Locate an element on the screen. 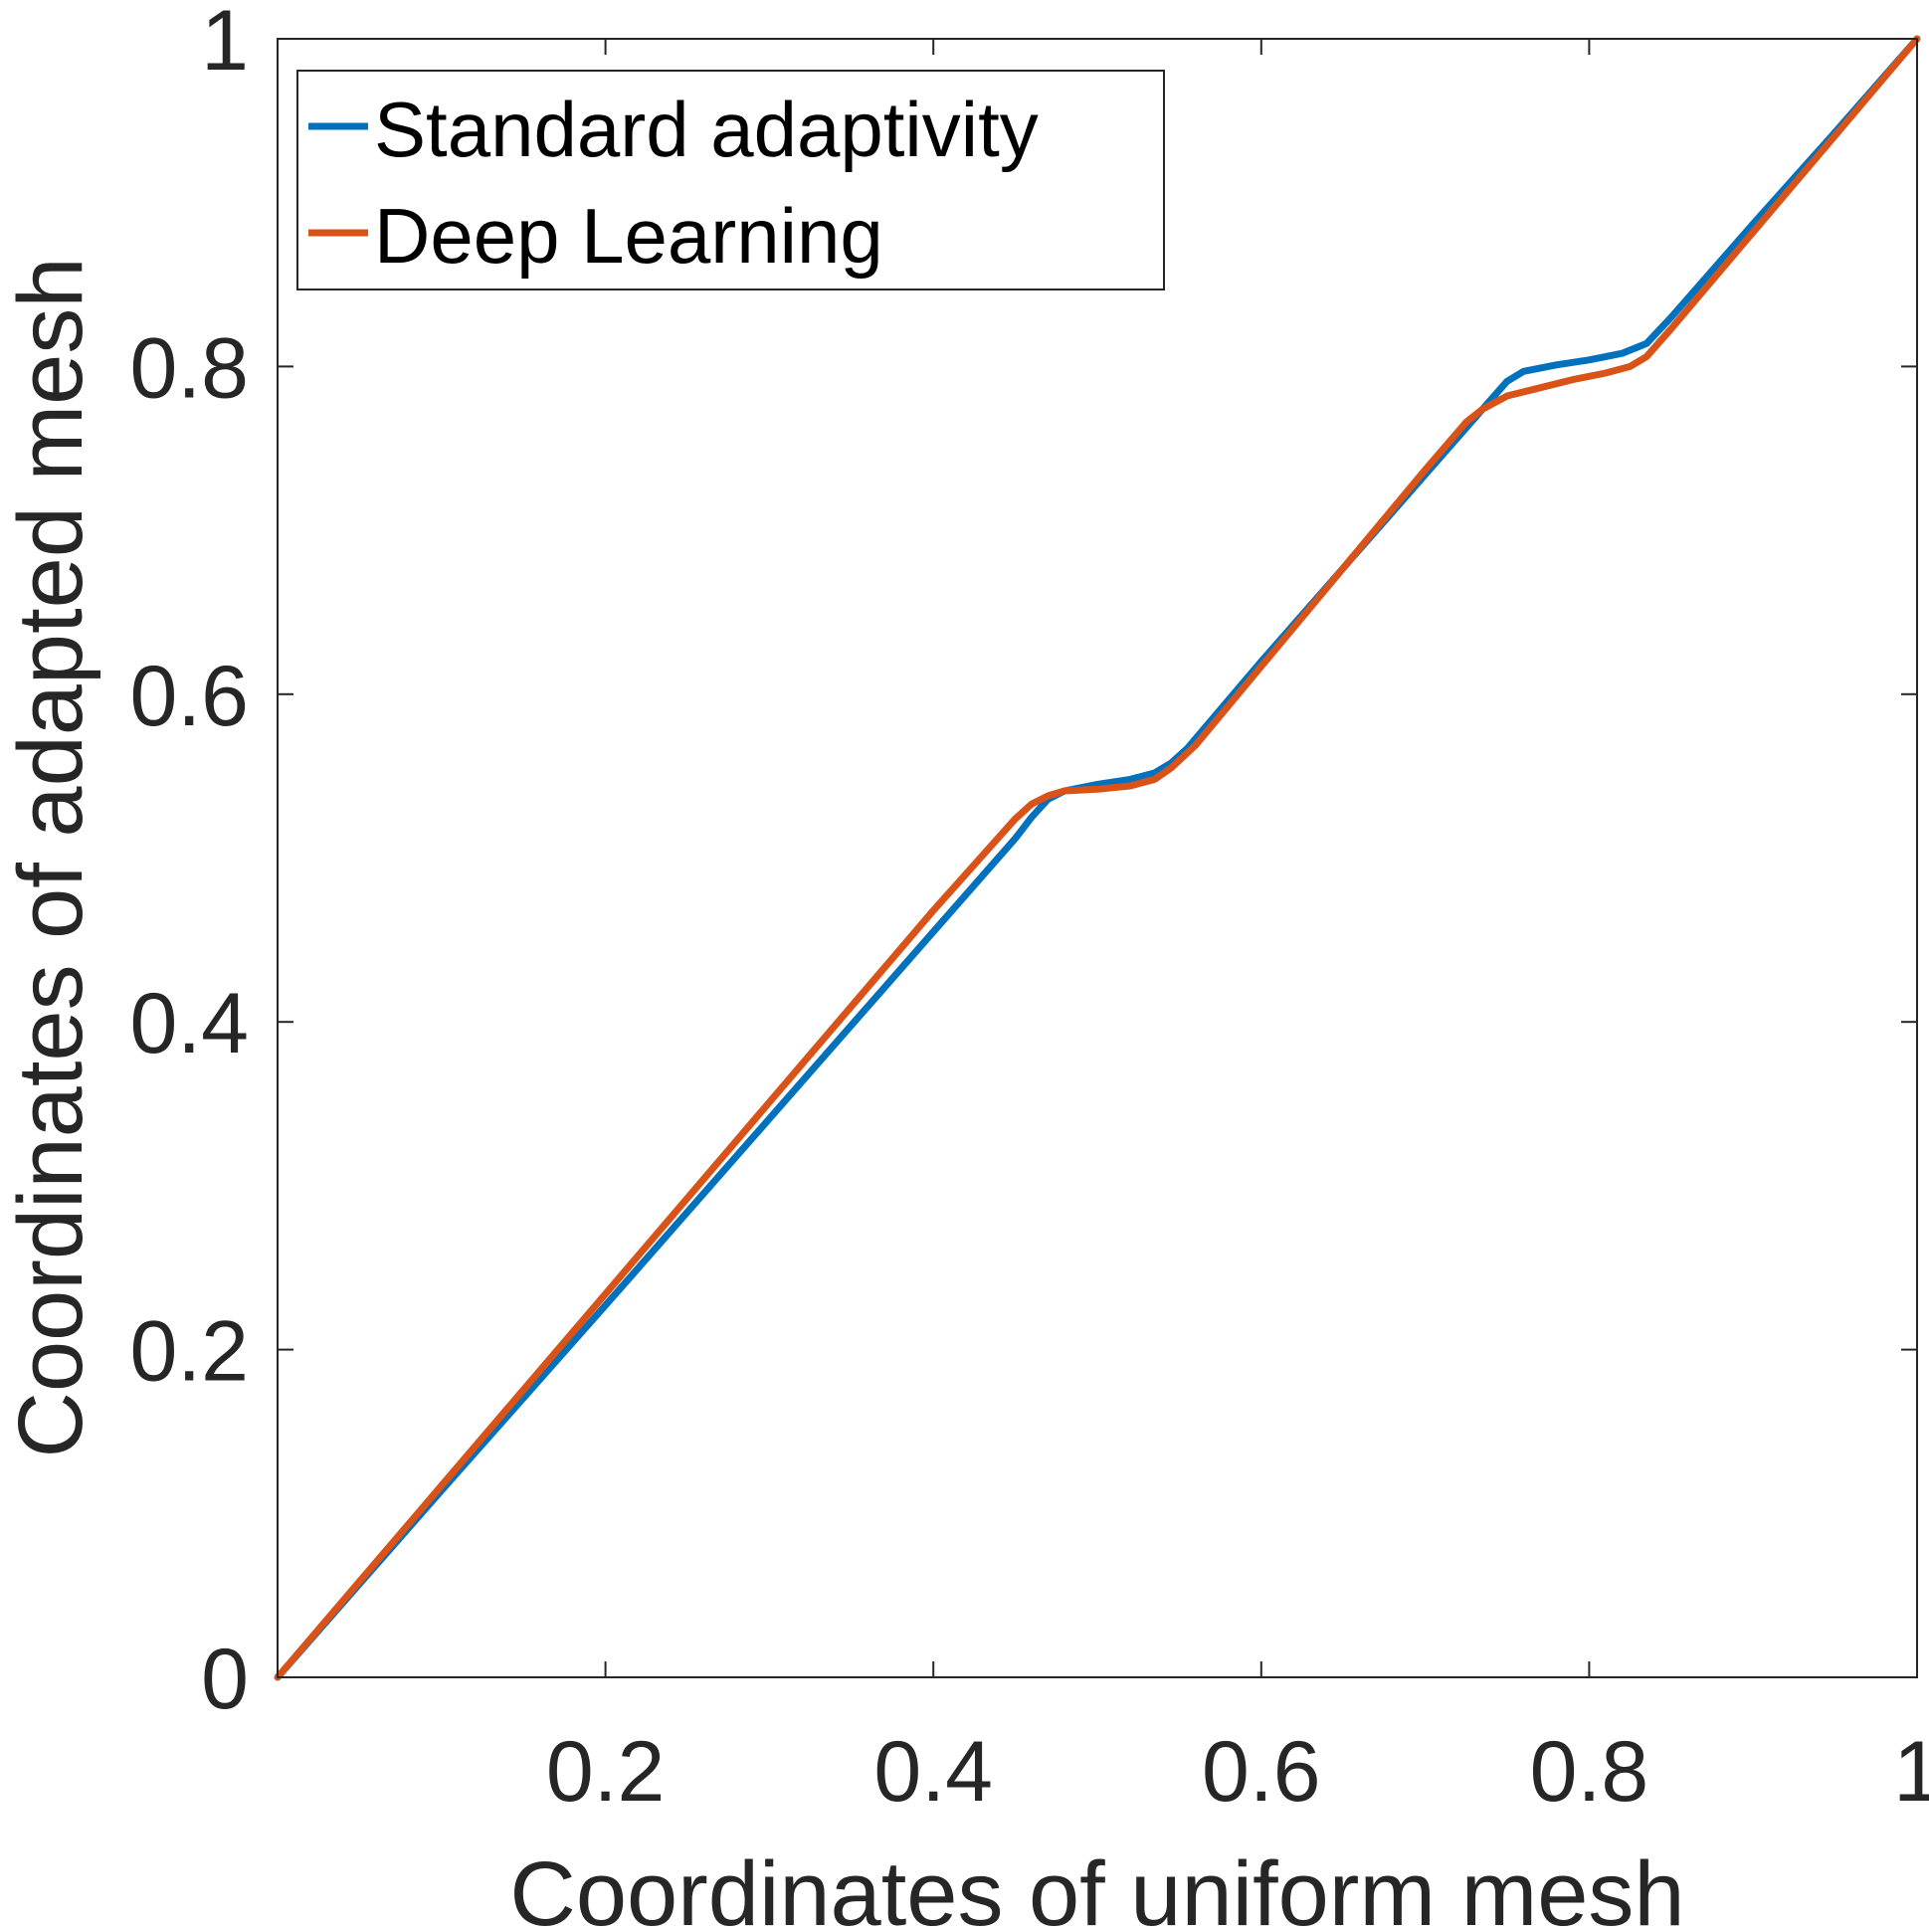  x-tick-label: 0.8 is located at coordinates (1589, 1772).